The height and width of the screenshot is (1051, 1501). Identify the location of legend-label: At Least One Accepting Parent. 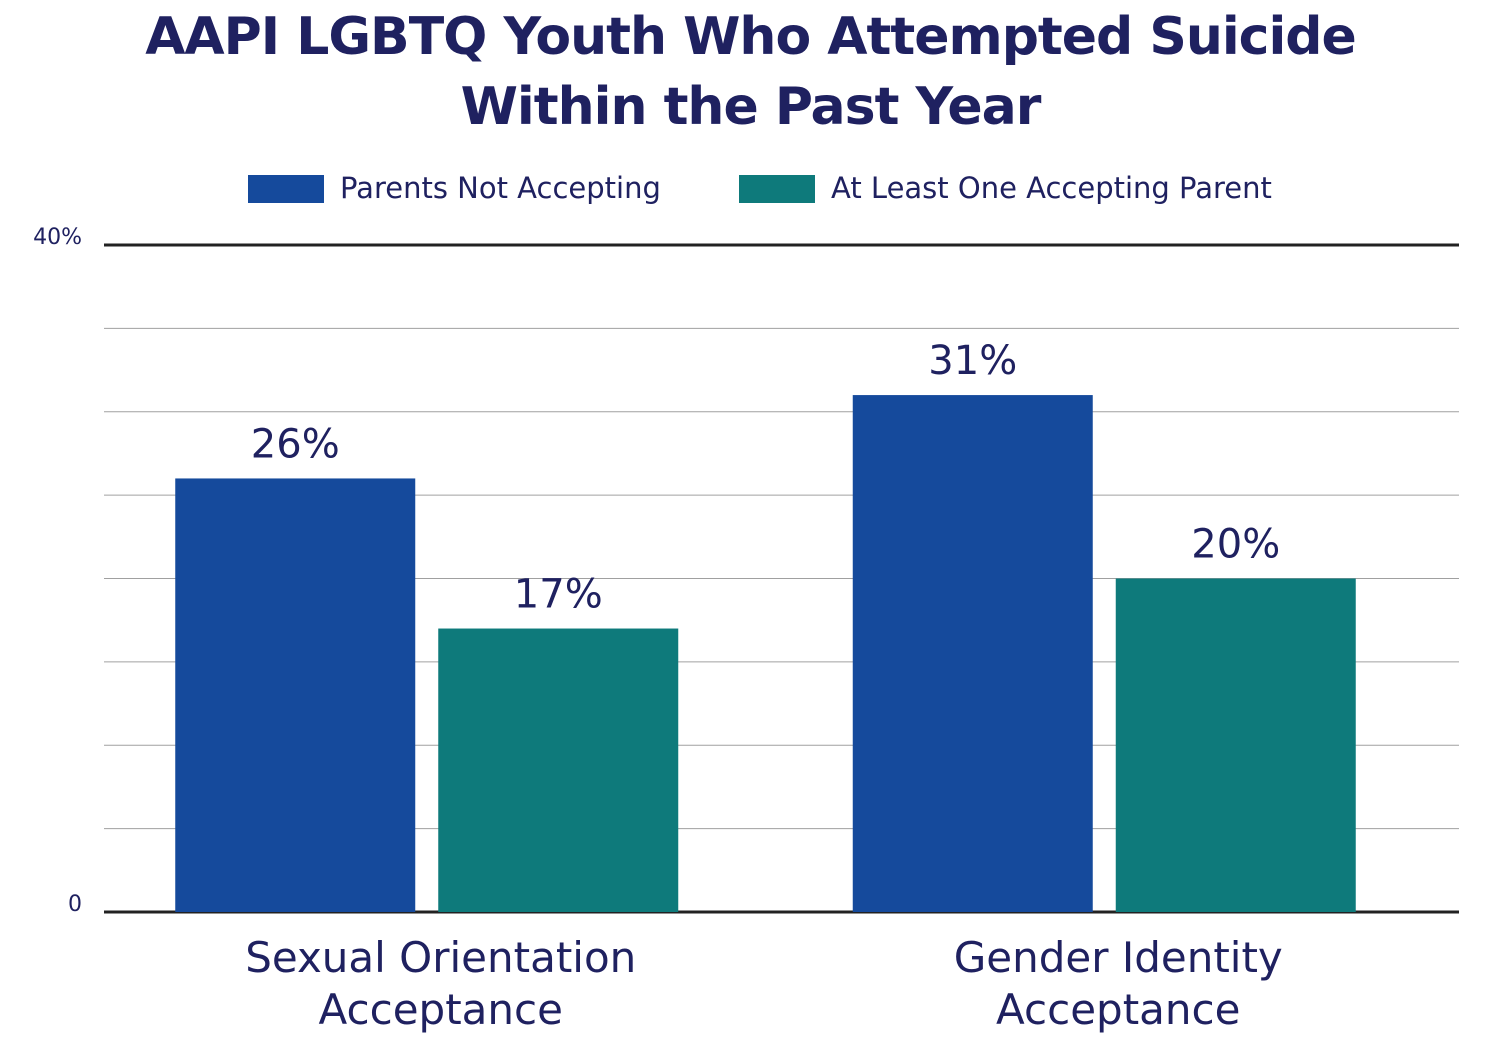
(1051, 188).